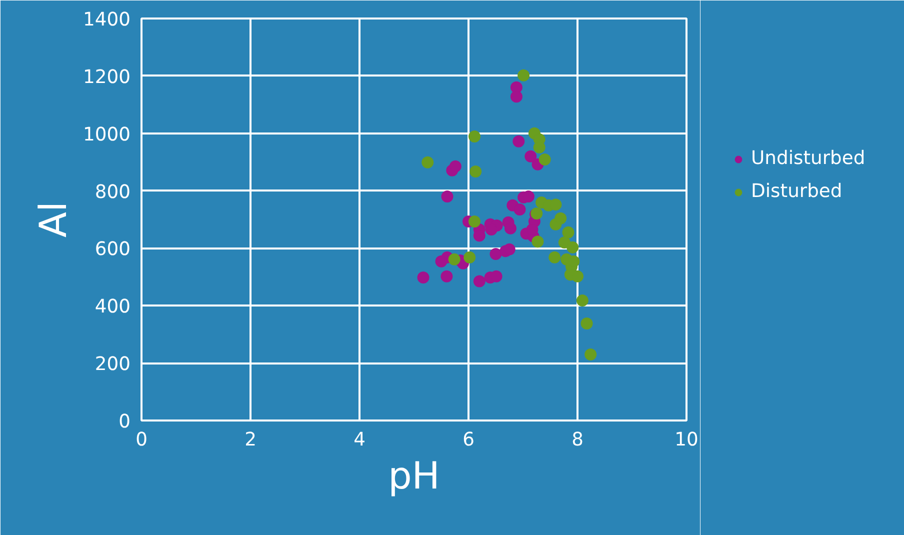  What do you see at coordinates (107, 77) in the screenshot?
I see `y-tick-label: 1200` at bounding box center [107, 77].